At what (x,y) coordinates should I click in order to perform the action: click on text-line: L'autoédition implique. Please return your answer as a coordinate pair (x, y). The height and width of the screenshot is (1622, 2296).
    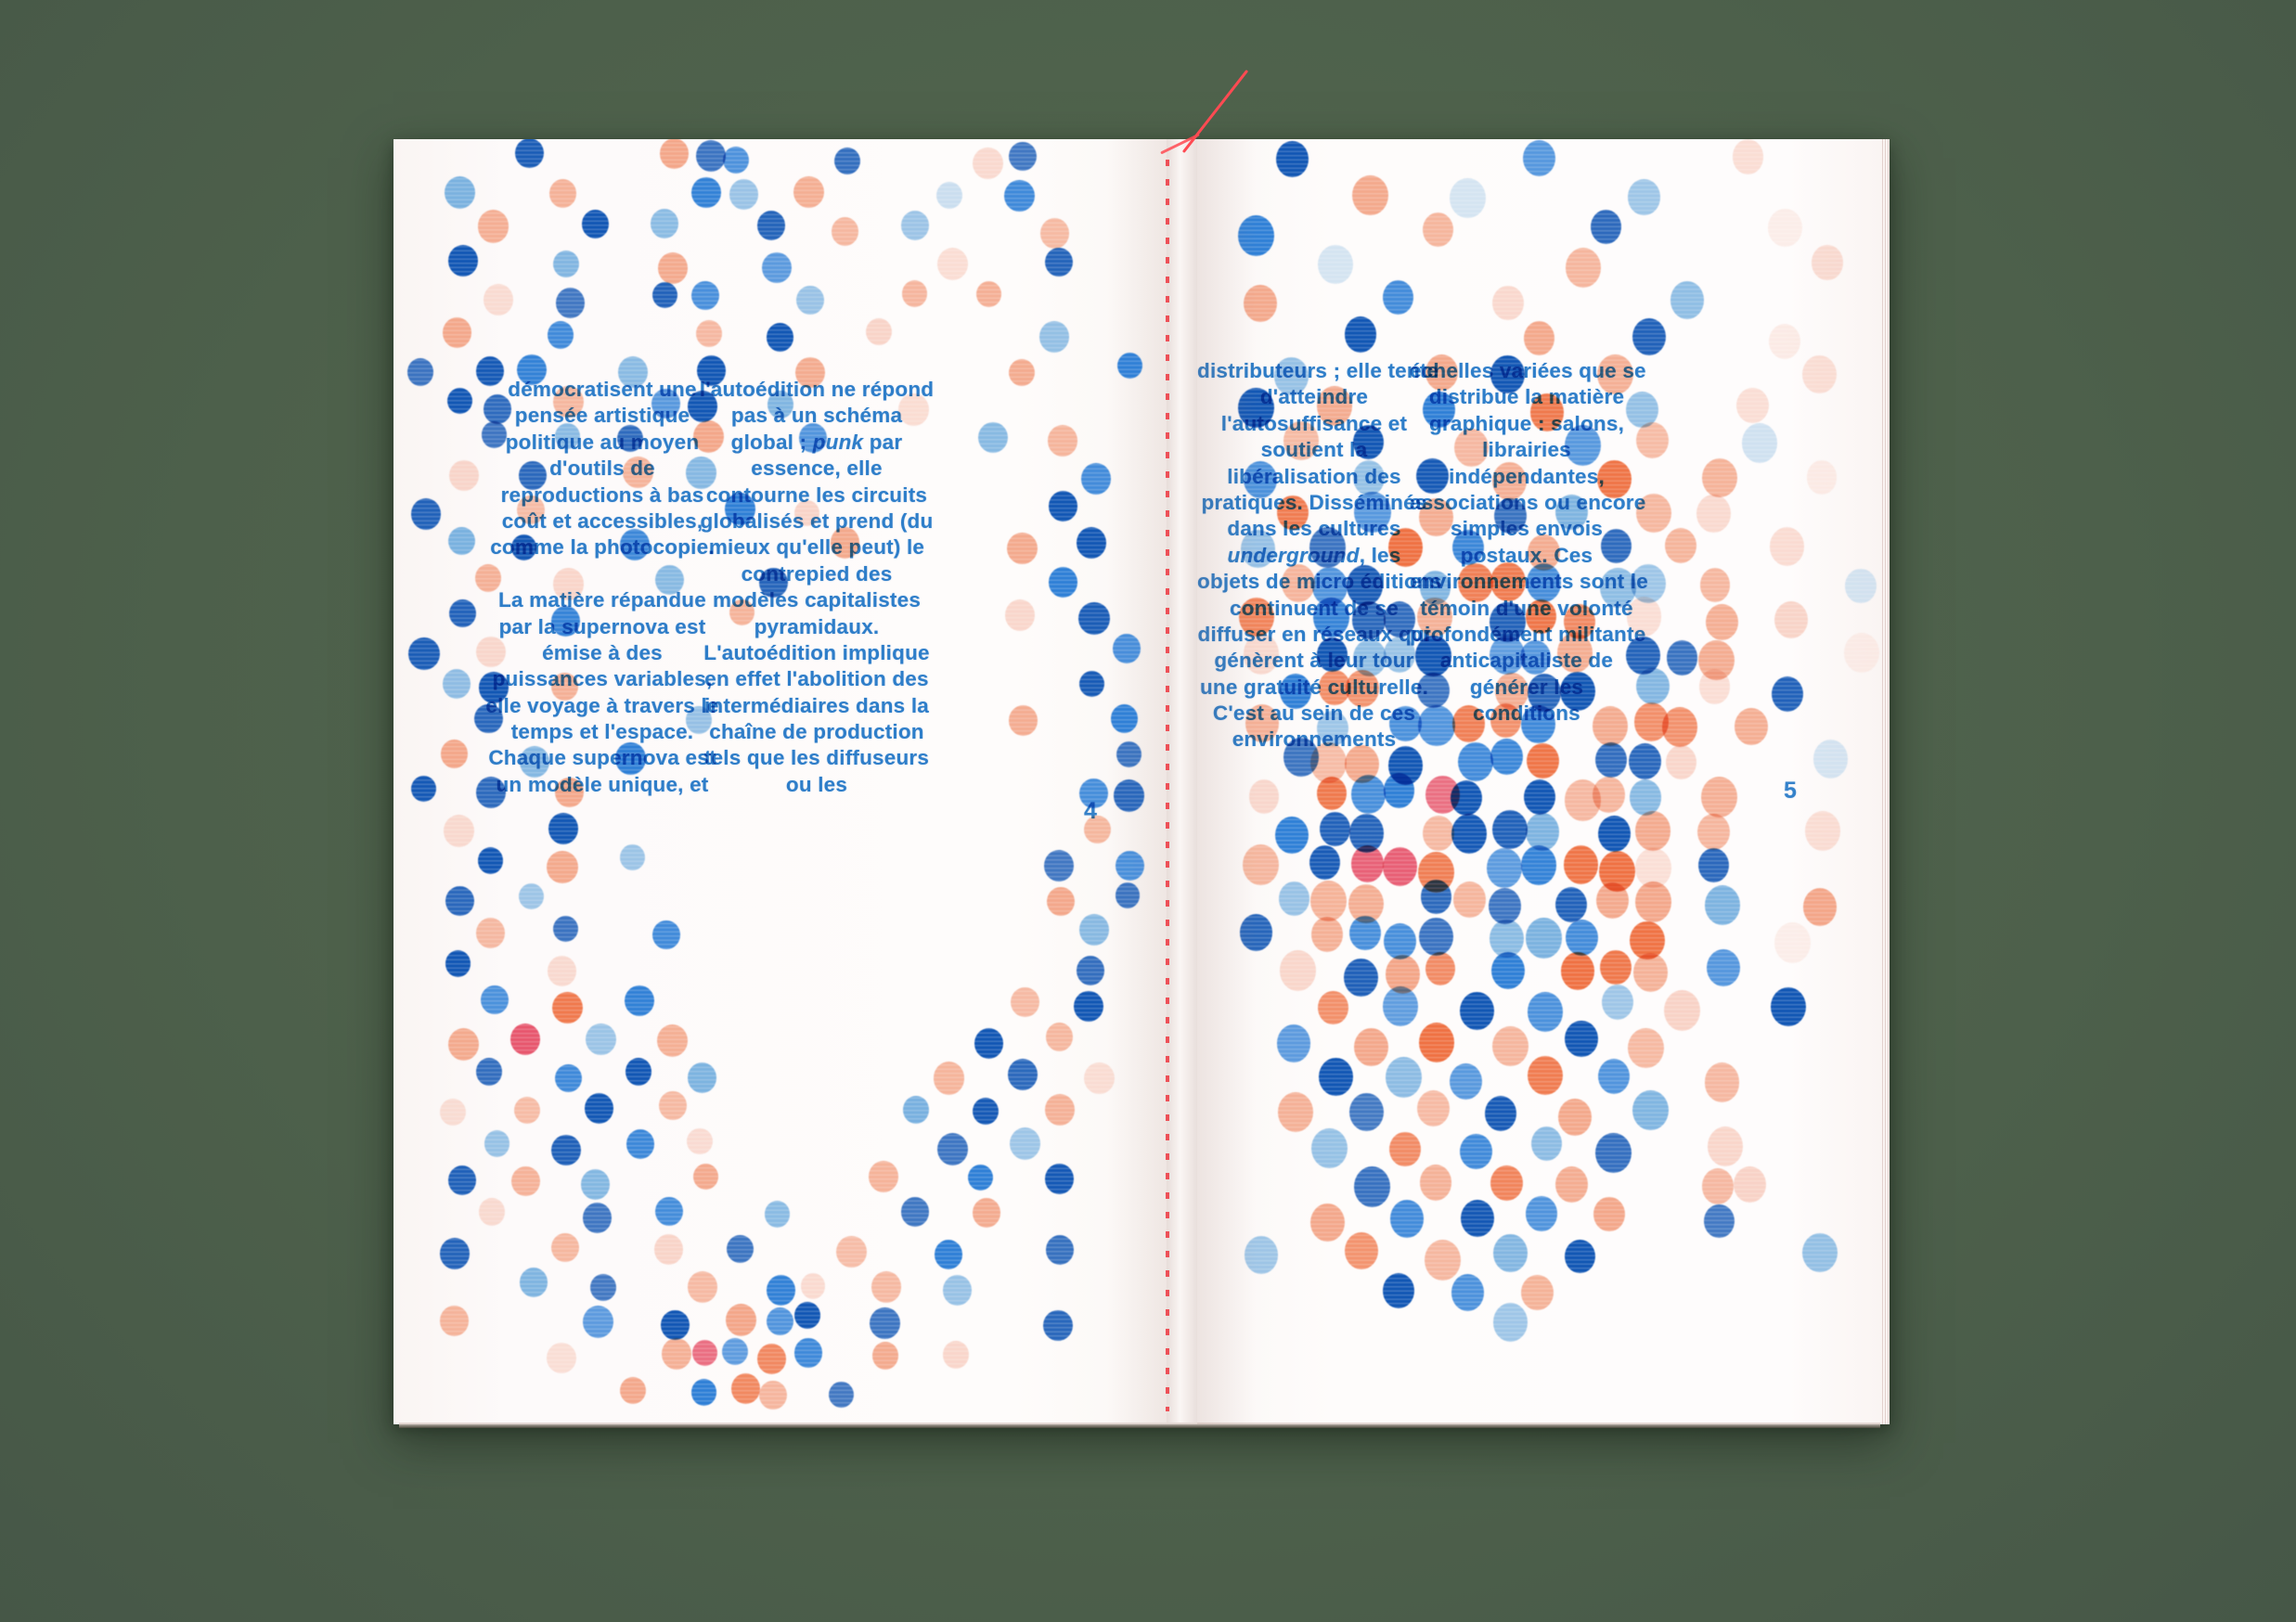
    Looking at the image, I should click on (816, 652).